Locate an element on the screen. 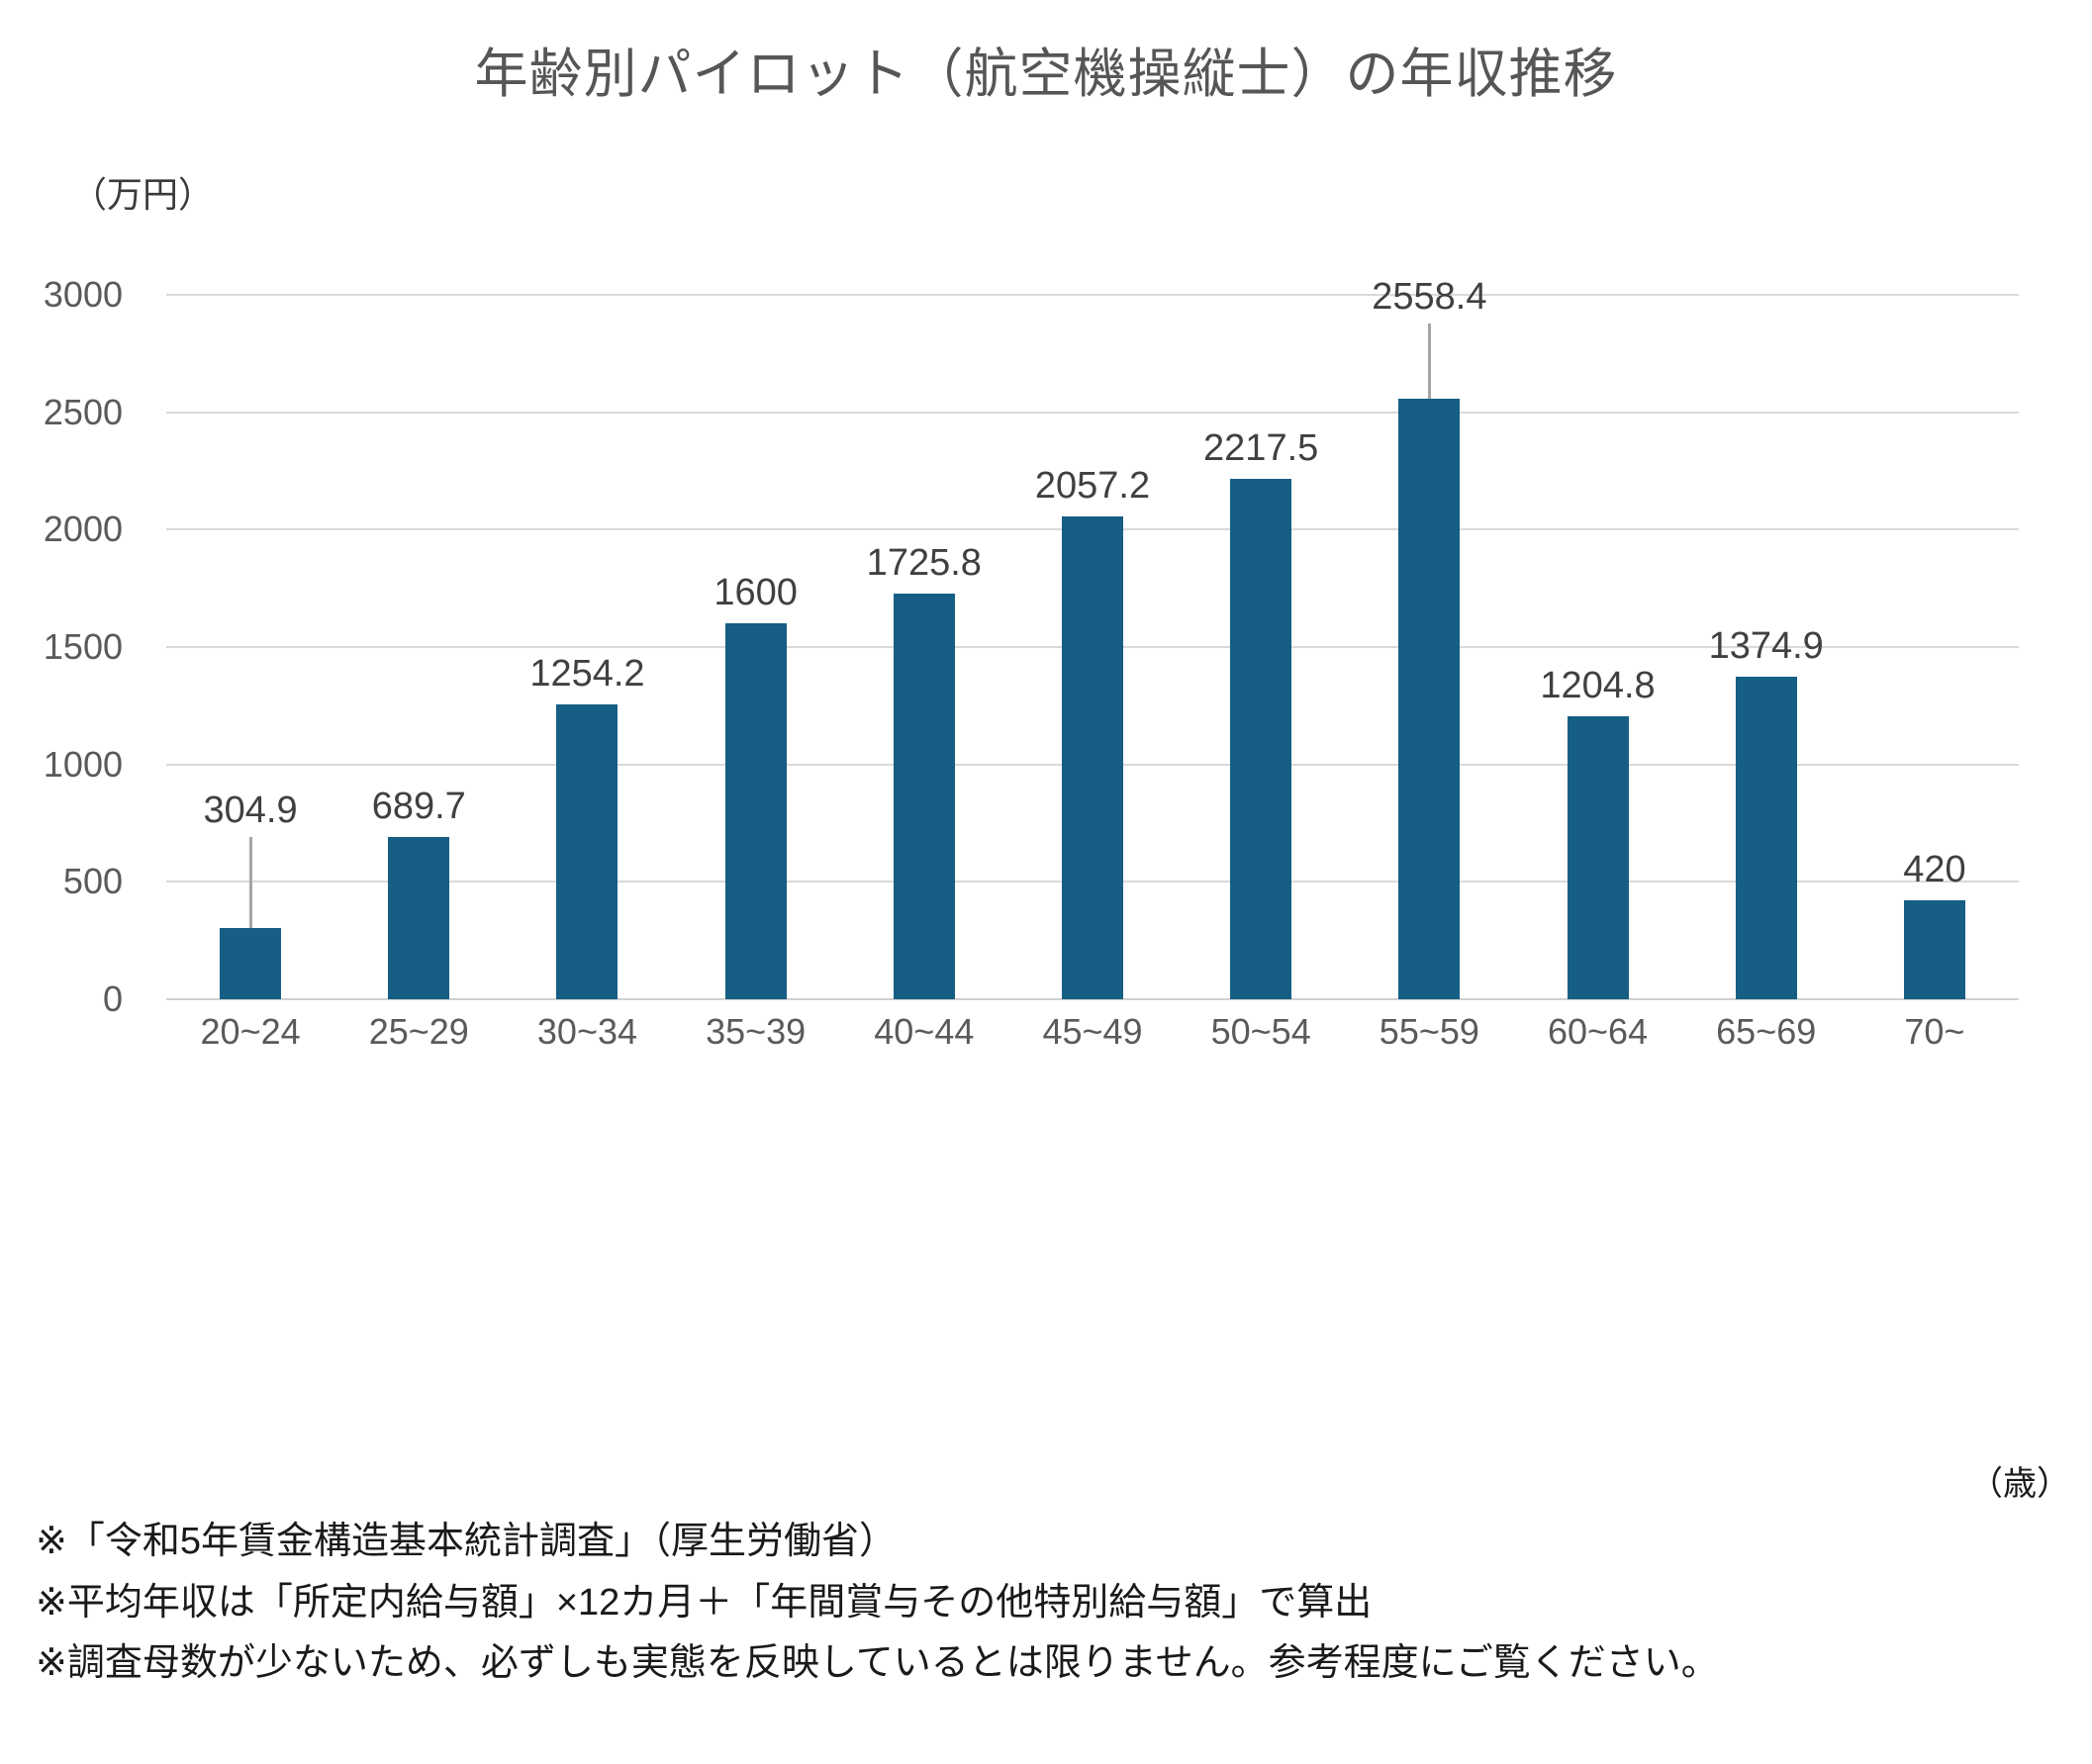 The image size is (2092, 1764). bar-value-label: 1600 is located at coordinates (755, 593).